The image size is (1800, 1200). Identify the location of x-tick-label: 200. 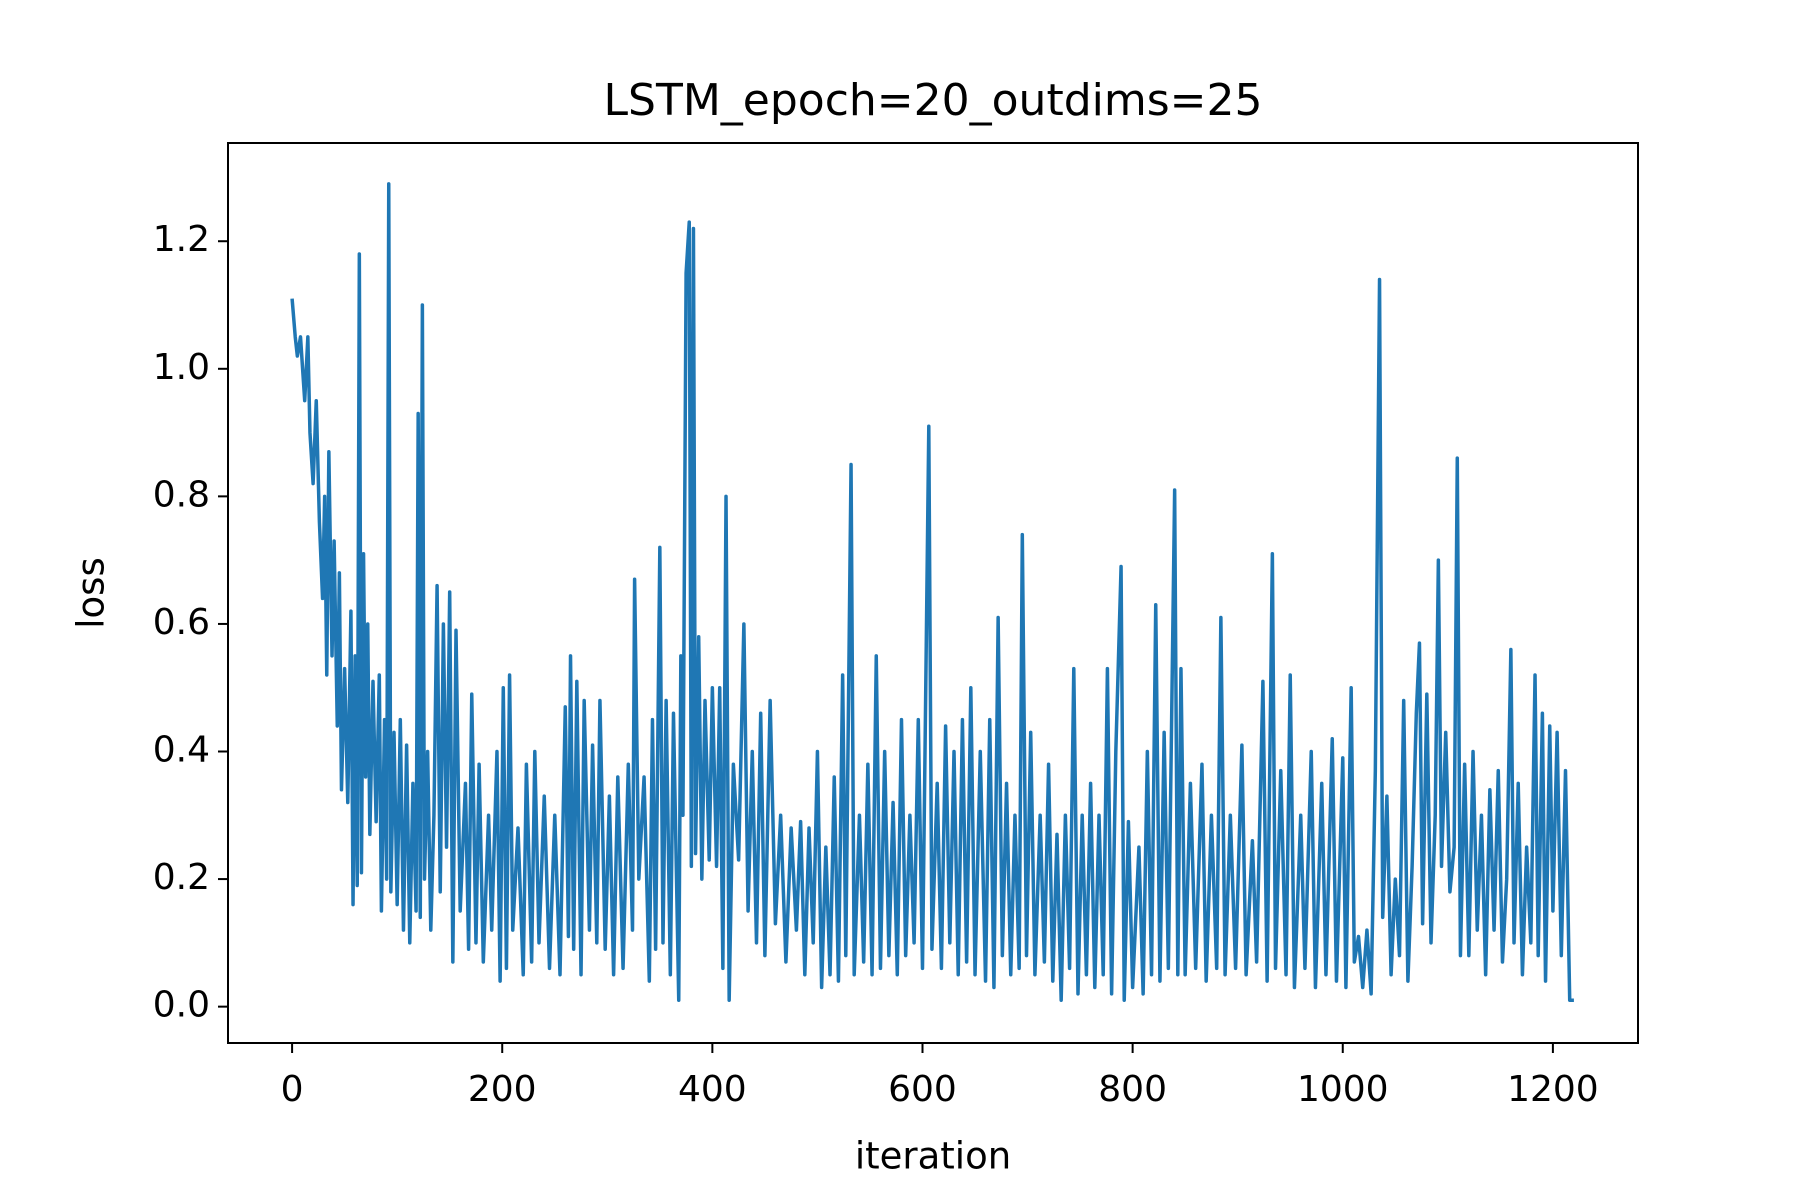
(502, 1089).